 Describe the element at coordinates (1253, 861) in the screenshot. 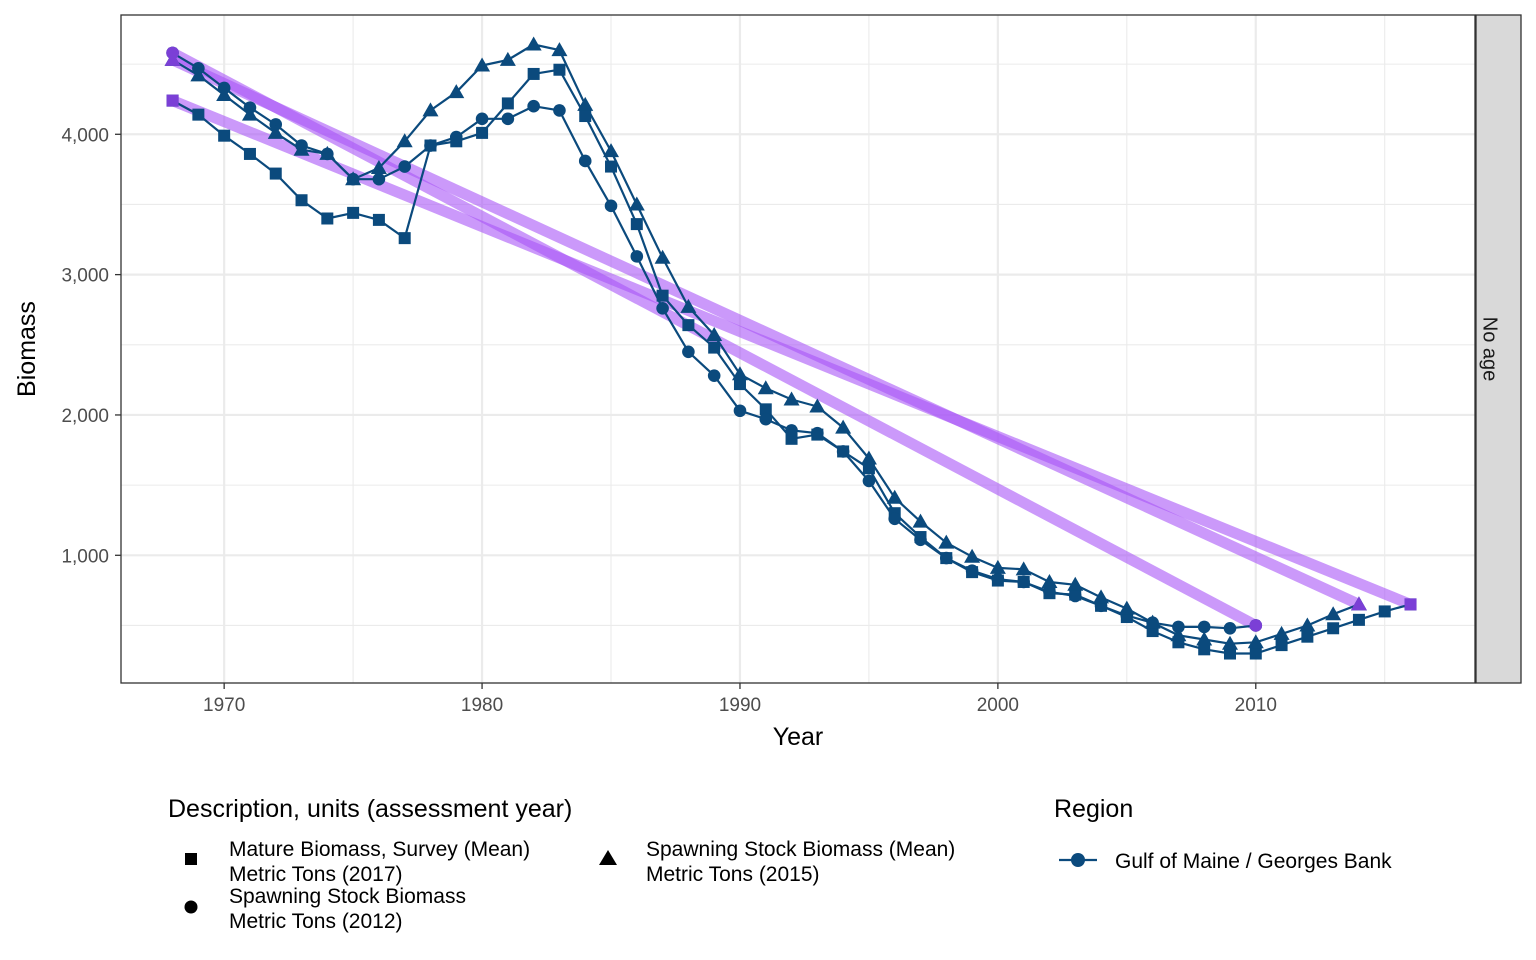

I see `legend-region-label: Gulf of Maine / Georges Bank` at that location.